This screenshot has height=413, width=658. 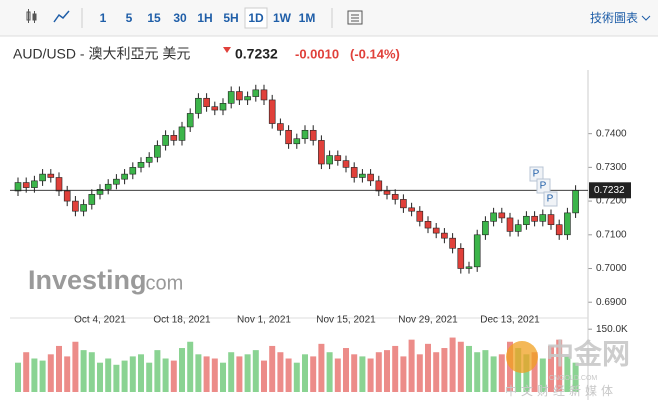 I want to click on logo, so click(x=522, y=357).